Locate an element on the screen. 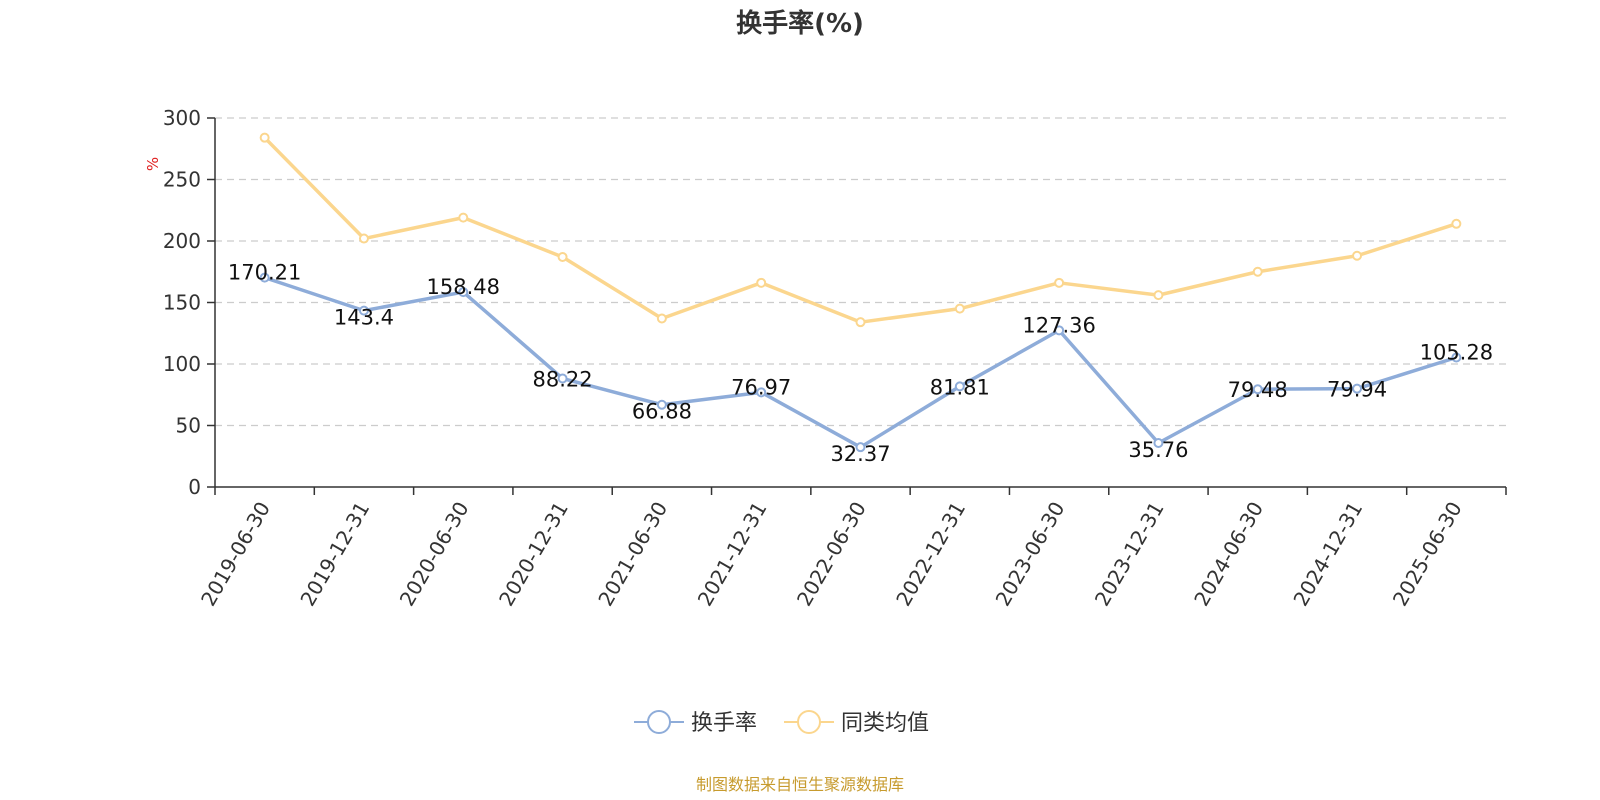 Image resolution: width=1600 pixels, height=800 pixels. legend-label: 同类均值 is located at coordinates (885, 723).